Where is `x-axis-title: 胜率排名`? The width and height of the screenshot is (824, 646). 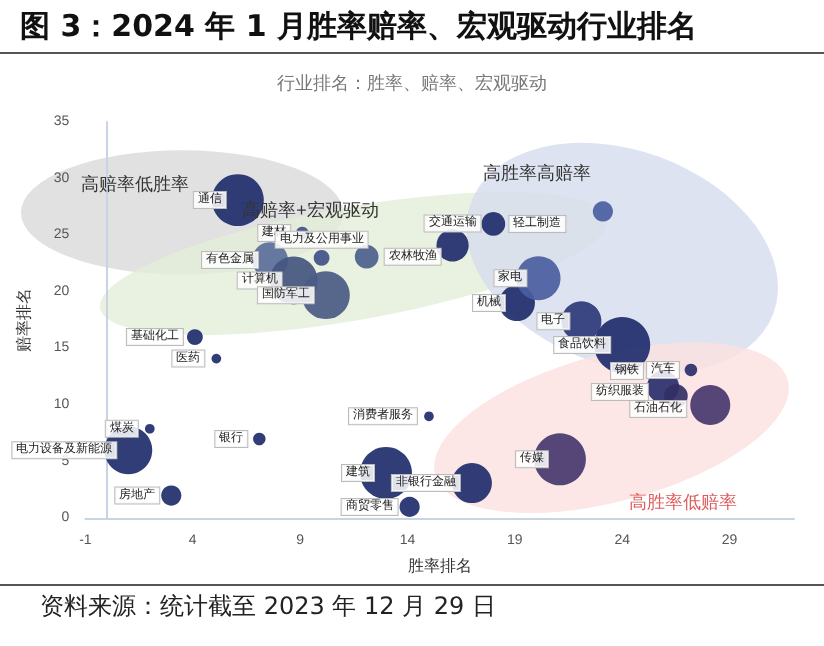 x-axis-title: 胜率排名 is located at coordinates (439, 566).